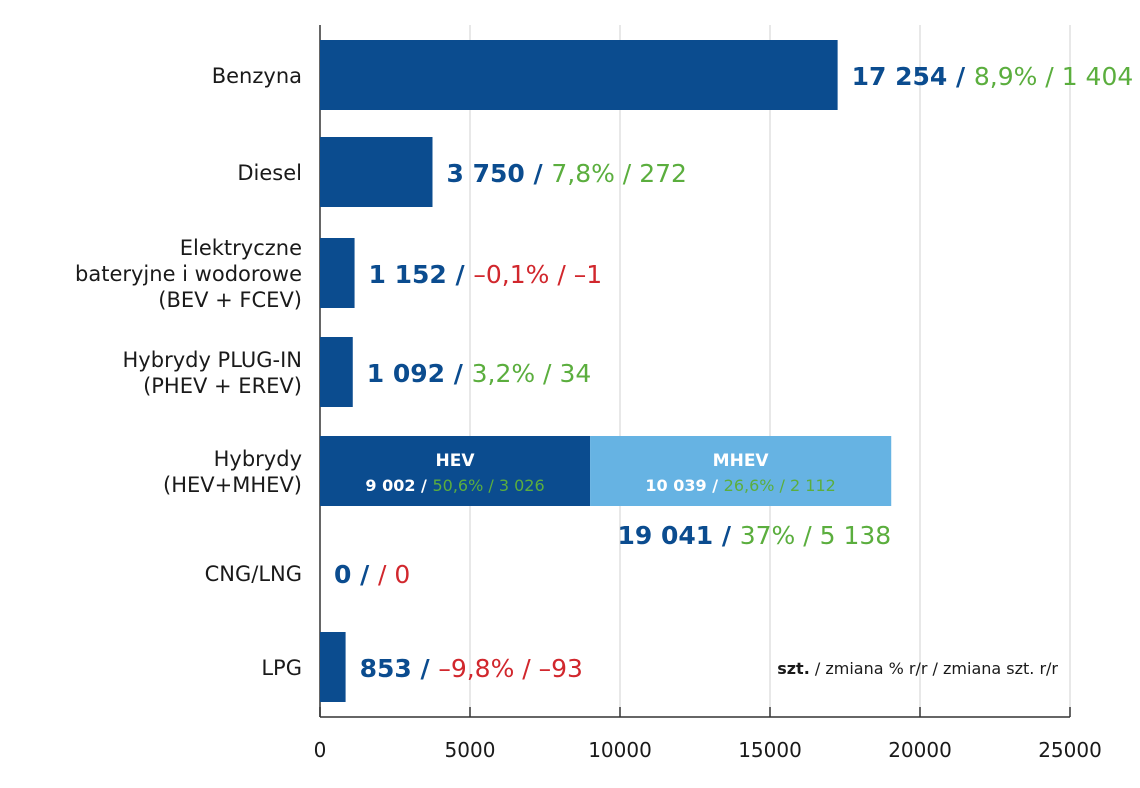 The width and height of the screenshot is (1140, 788). What do you see at coordinates (770, 750) in the screenshot?
I see `x-tick-label: 15000` at bounding box center [770, 750].